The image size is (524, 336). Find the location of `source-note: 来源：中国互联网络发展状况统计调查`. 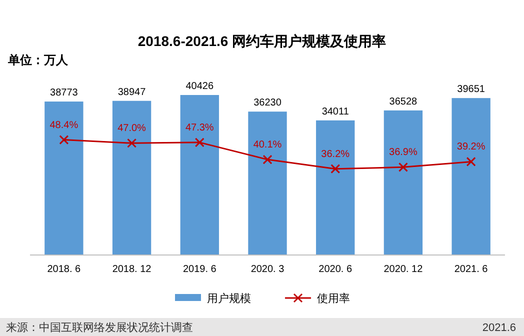

source-note: 来源：中国互联网络发展状况统计调查 is located at coordinates (99, 327).